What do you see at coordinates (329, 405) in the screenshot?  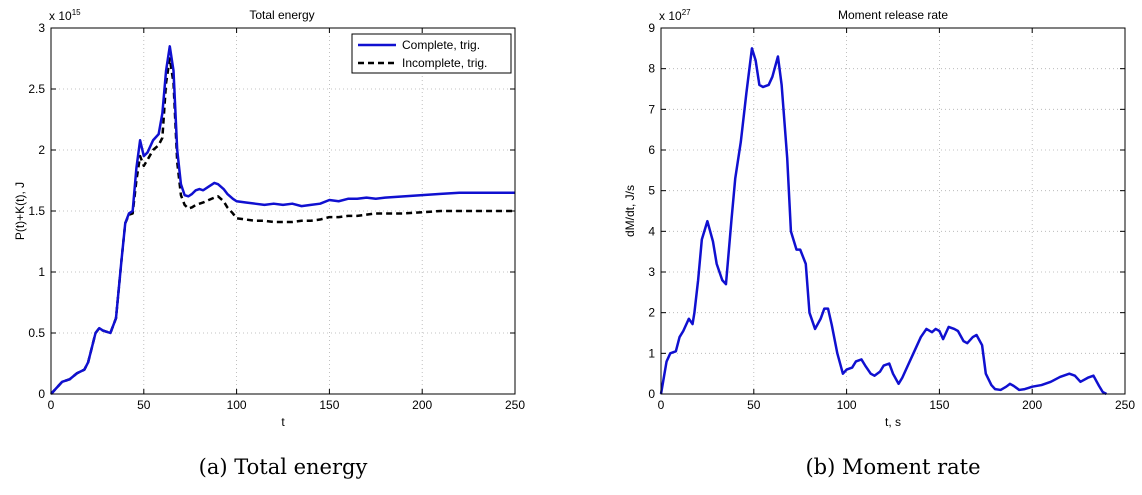 I see `left-x-tick-label-3: 150` at bounding box center [329, 405].